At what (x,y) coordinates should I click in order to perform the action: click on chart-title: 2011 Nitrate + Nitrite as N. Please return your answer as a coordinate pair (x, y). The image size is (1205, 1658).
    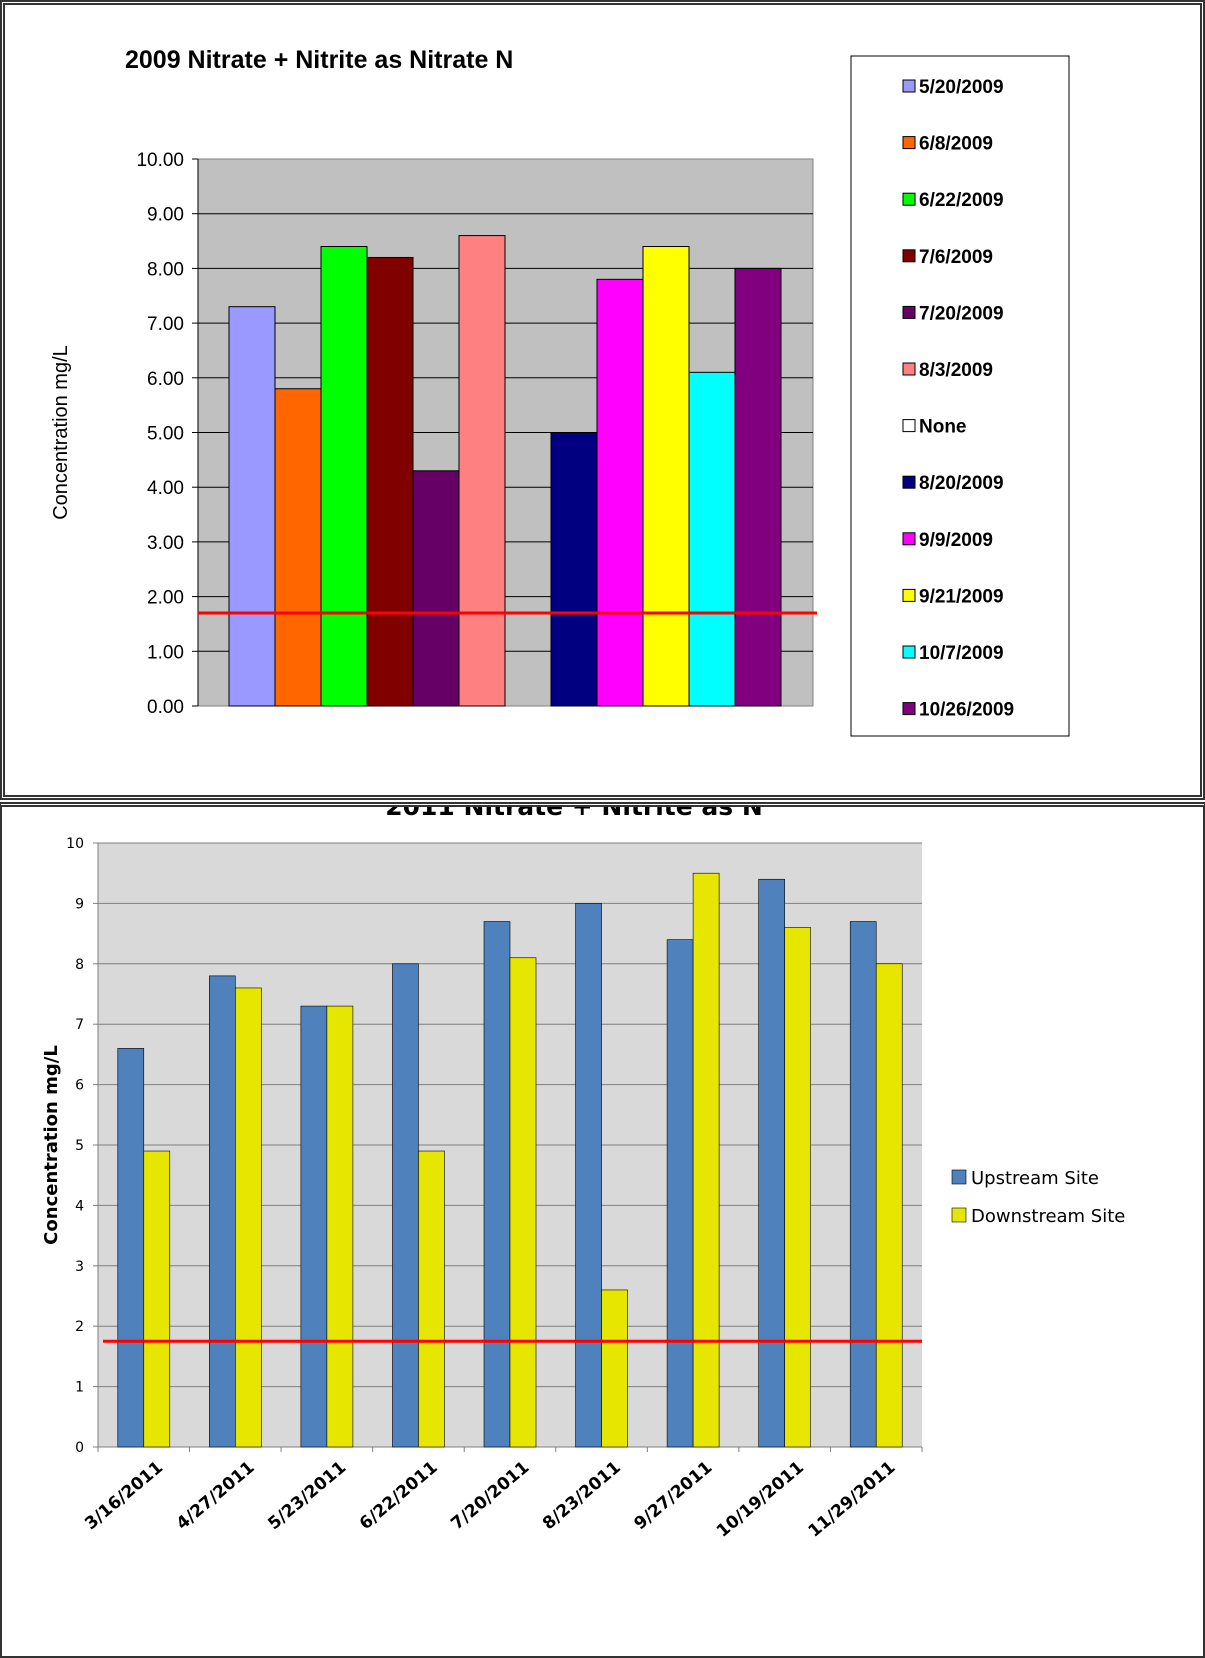
    Looking at the image, I should click on (574, 814).